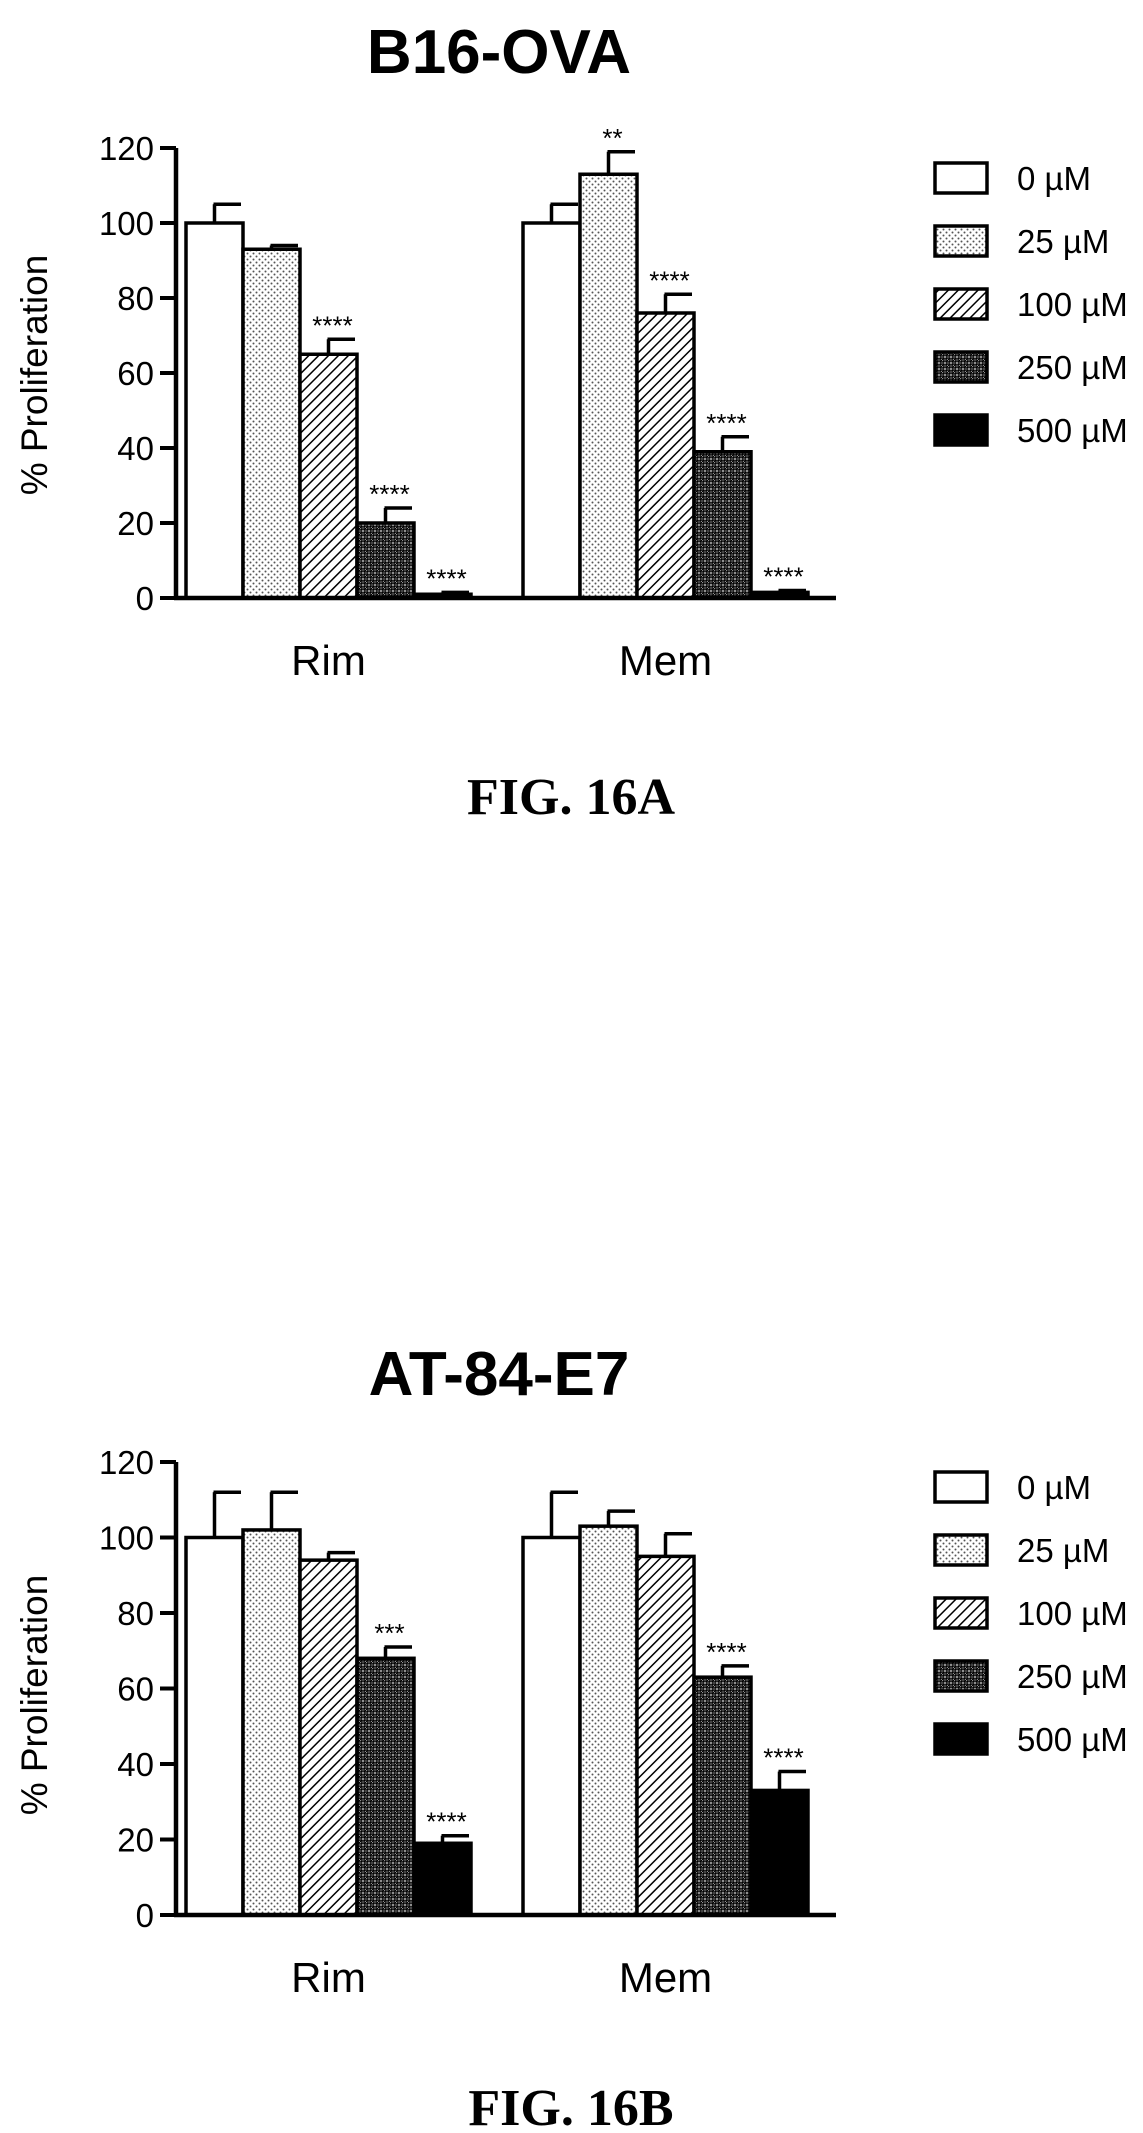 The width and height of the screenshot is (1143, 2133). What do you see at coordinates (389, 1633) in the screenshot?
I see `significance-label: ***` at bounding box center [389, 1633].